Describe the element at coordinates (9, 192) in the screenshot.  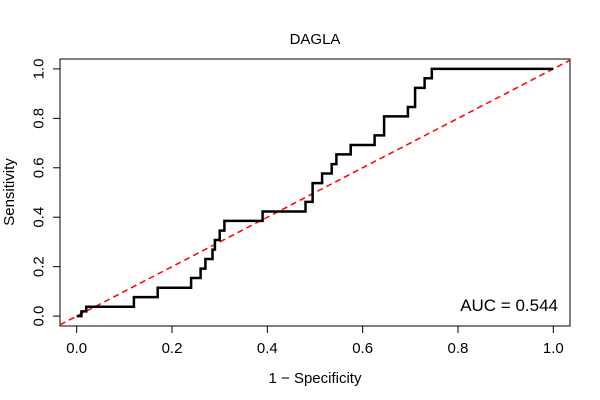
I see `y-axis-label: Sensitivity` at that location.